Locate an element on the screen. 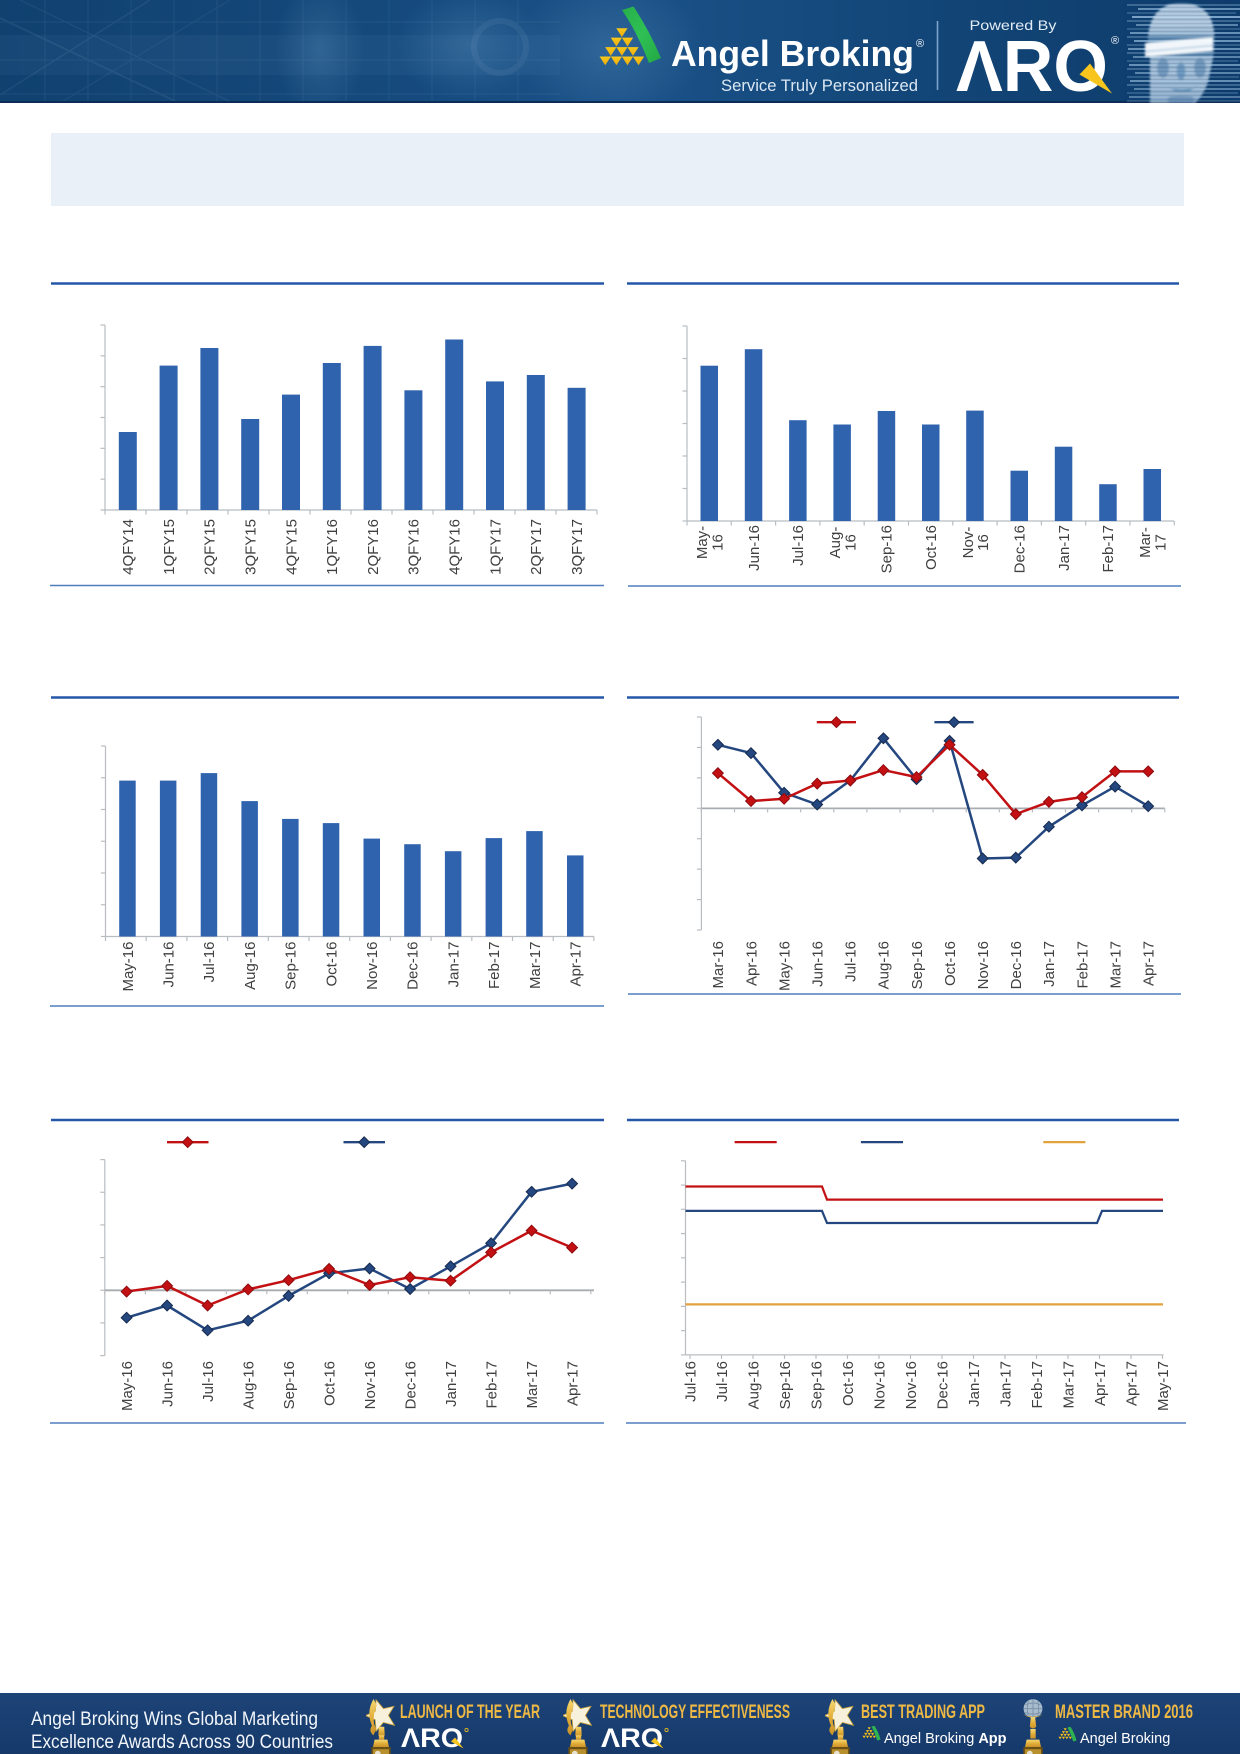 The image size is (1240, 1754). svg-text: 4QFY15 is located at coordinates (291, 547).